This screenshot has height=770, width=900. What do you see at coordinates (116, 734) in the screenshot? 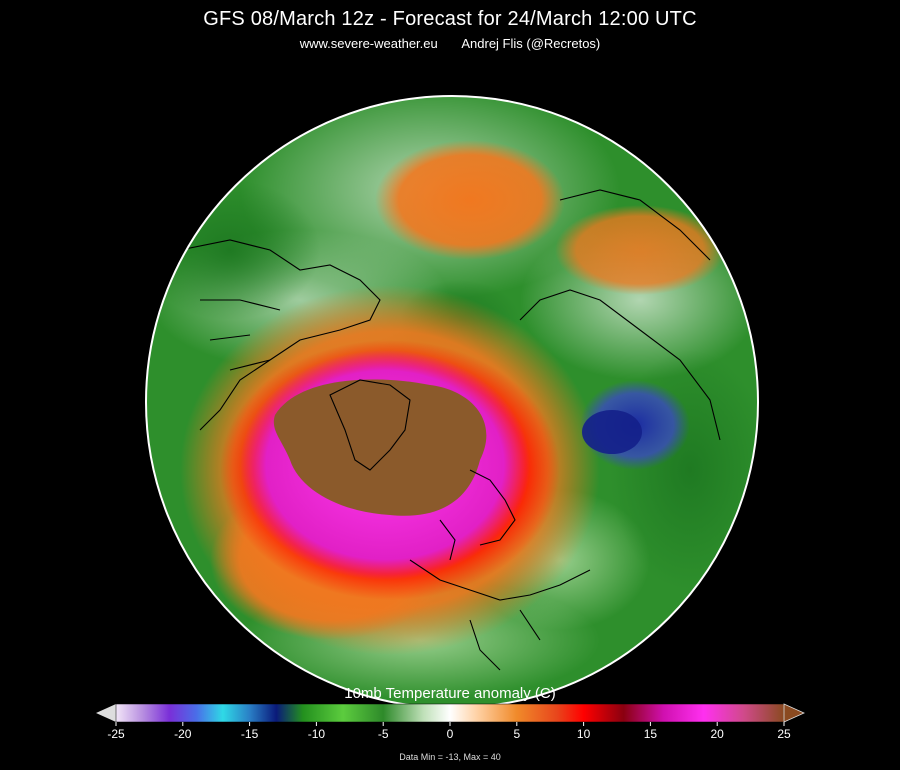
I see `colorbar-tick-label: -25` at bounding box center [116, 734].